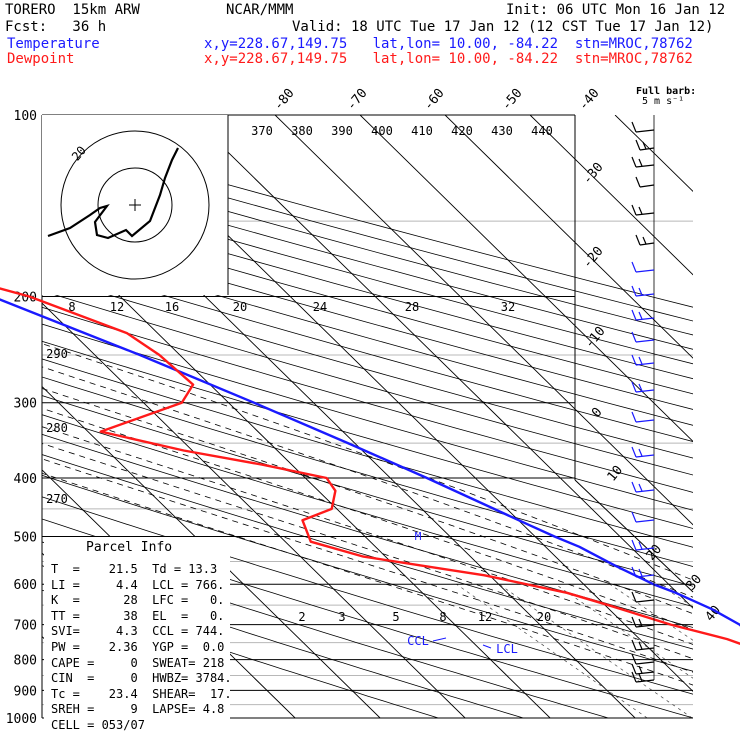  What do you see at coordinates (138, 584) in the screenshot?
I see `parcel-info-row: LI = 4.4 LCL = 766.` at bounding box center [138, 584].